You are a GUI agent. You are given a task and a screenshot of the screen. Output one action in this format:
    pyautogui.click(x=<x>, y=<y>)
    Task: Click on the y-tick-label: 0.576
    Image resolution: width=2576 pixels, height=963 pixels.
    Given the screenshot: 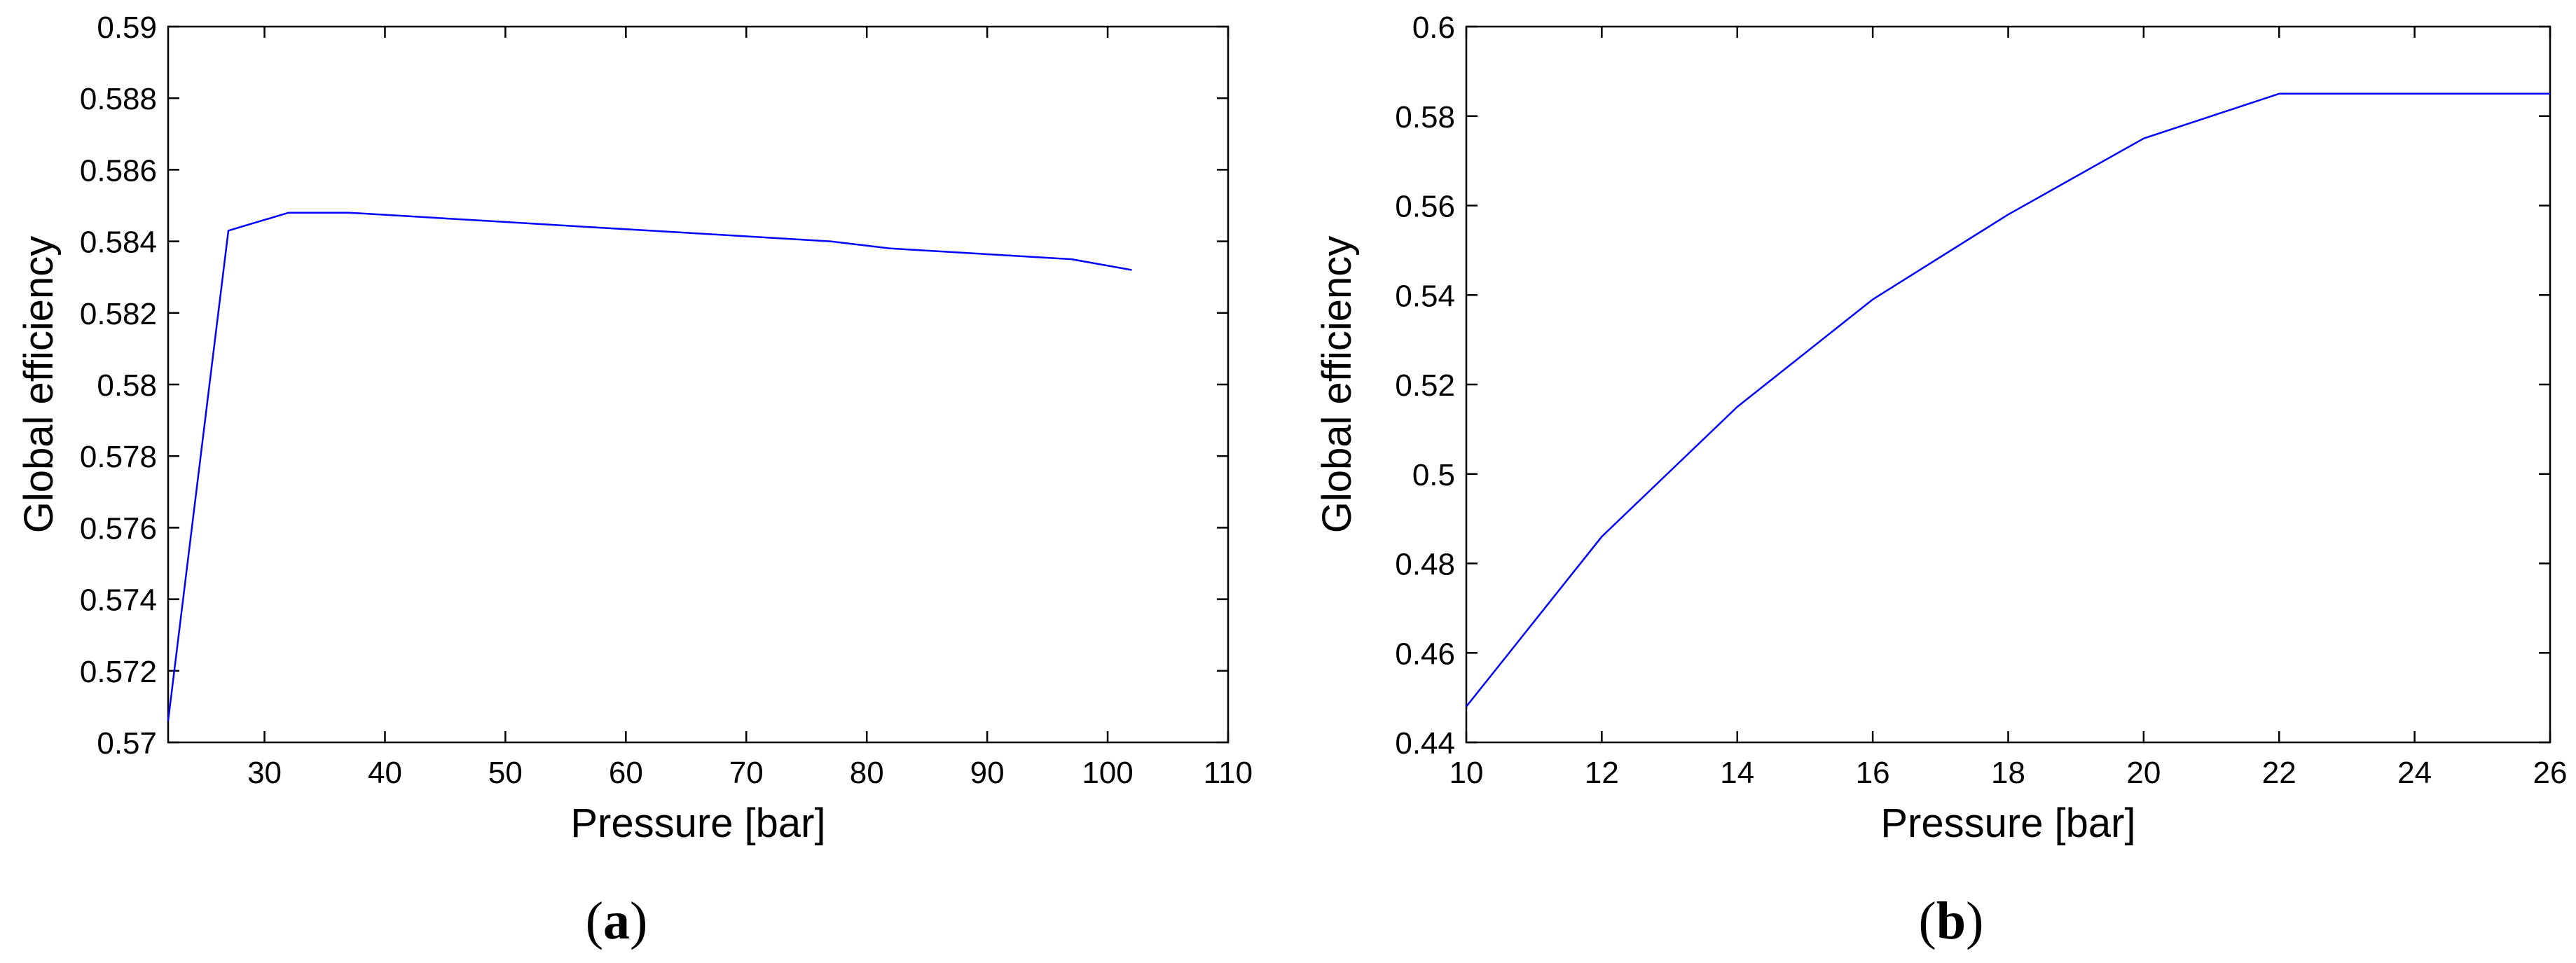 What is the action you would take?
    pyautogui.click(x=118, y=528)
    